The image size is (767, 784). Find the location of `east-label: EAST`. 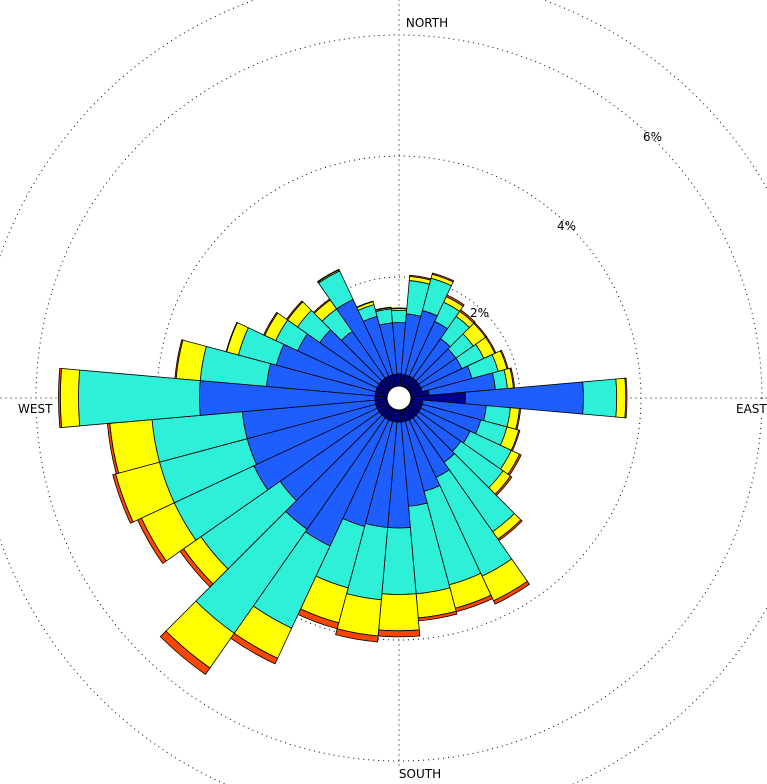

east-label: EAST is located at coordinates (751, 409).